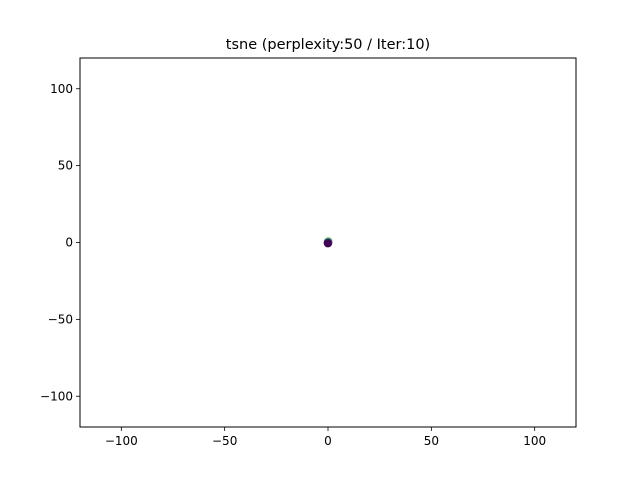  What do you see at coordinates (60, 242) in the screenshot?
I see `y-axis: −100 −50 0 50 100` at bounding box center [60, 242].